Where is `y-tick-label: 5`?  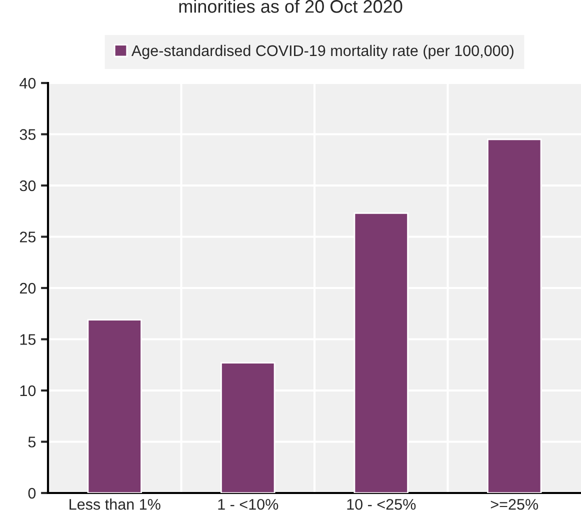
y-tick-label: 5 is located at coordinates (32, 442).